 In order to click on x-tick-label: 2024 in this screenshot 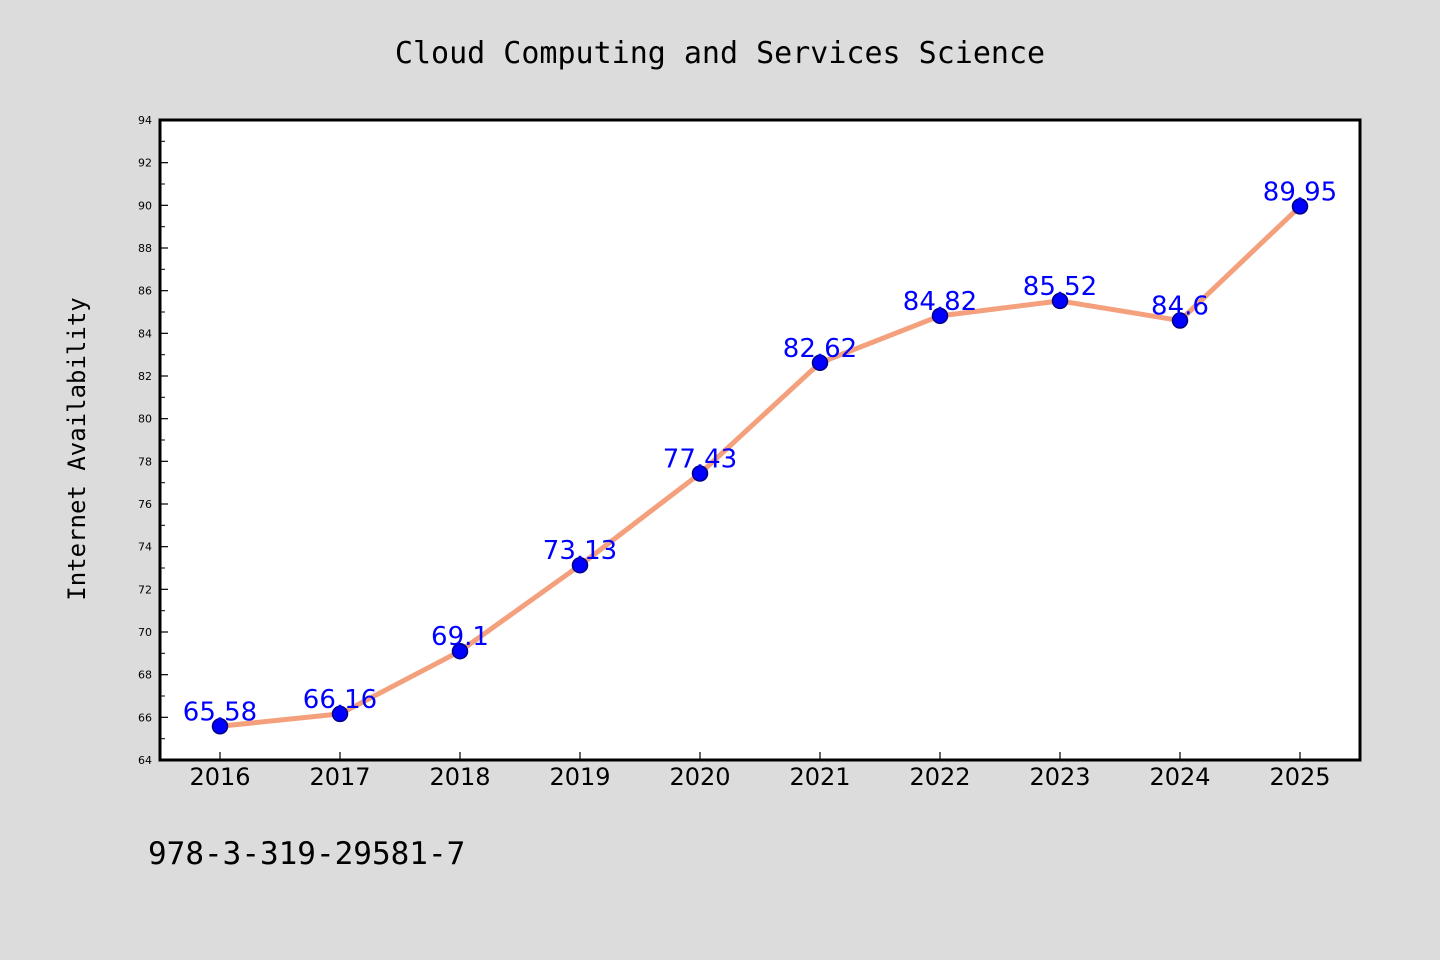, I will do `click(1179, 777)`.